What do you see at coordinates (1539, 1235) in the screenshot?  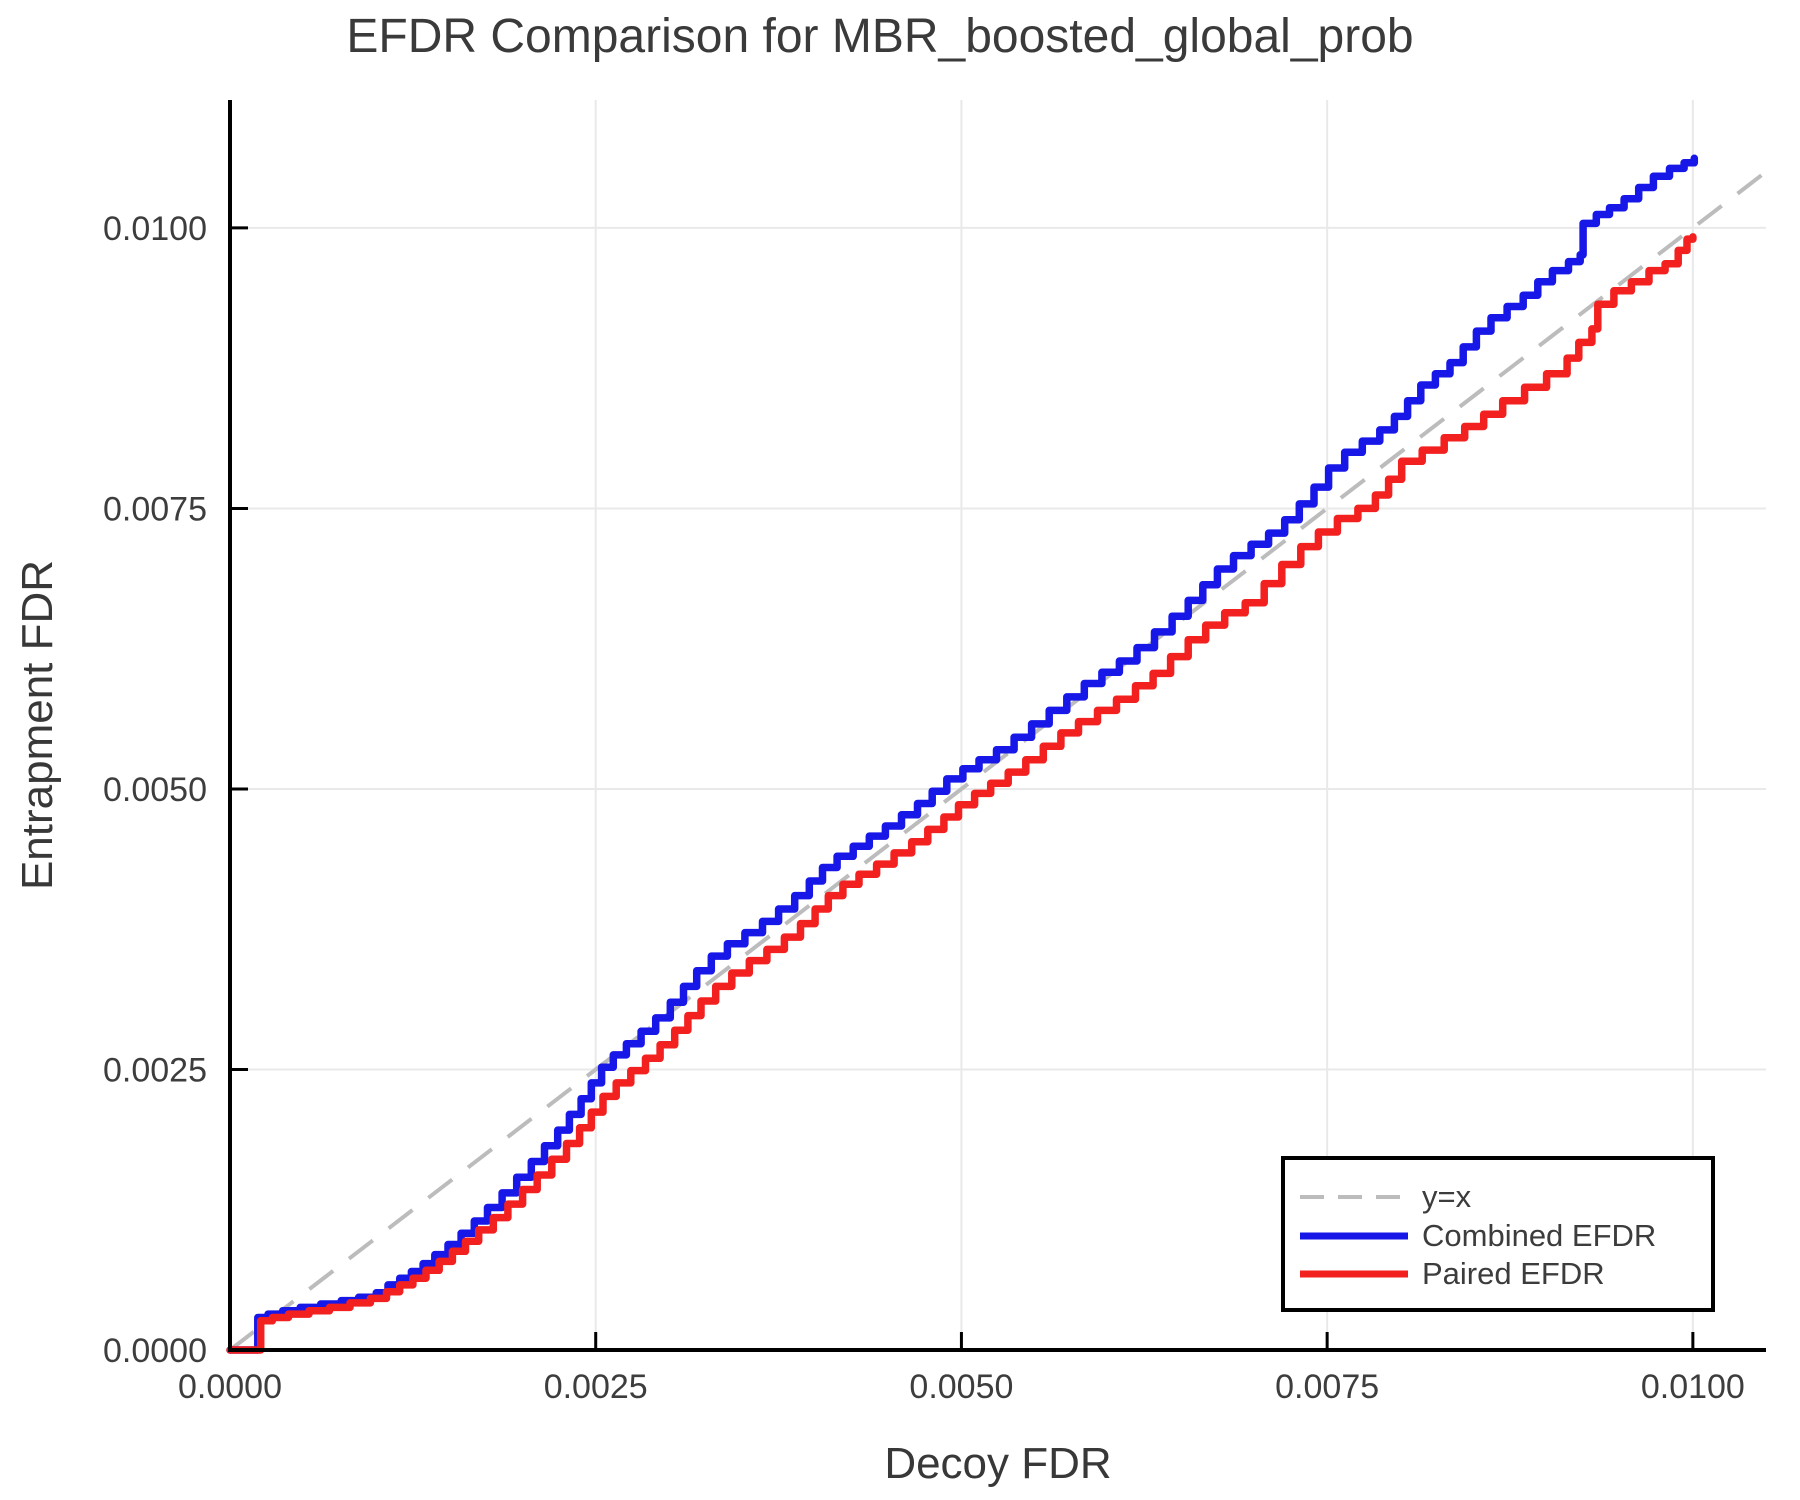 I see `legend-label-combined: Combined EFDR` at bounding box center [1539, 1235].